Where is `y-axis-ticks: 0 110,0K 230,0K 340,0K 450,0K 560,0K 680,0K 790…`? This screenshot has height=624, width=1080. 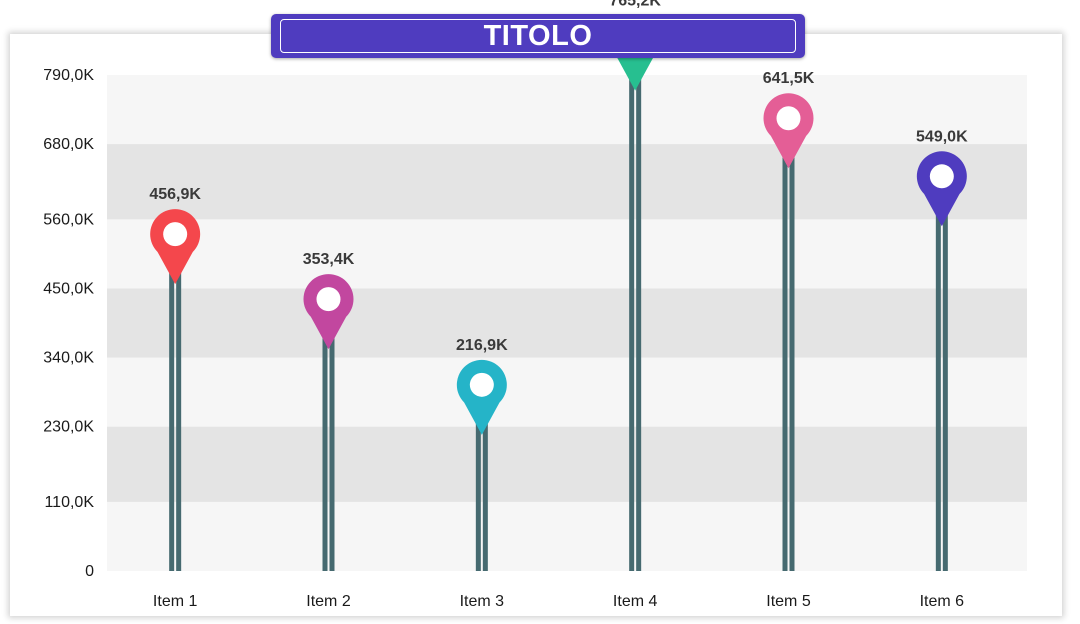
y-axis-ticks: 0 110,0K 230,0K 340,0K 450,0K 560,0K 680,0K 790… is located at coordinates (68, 323).